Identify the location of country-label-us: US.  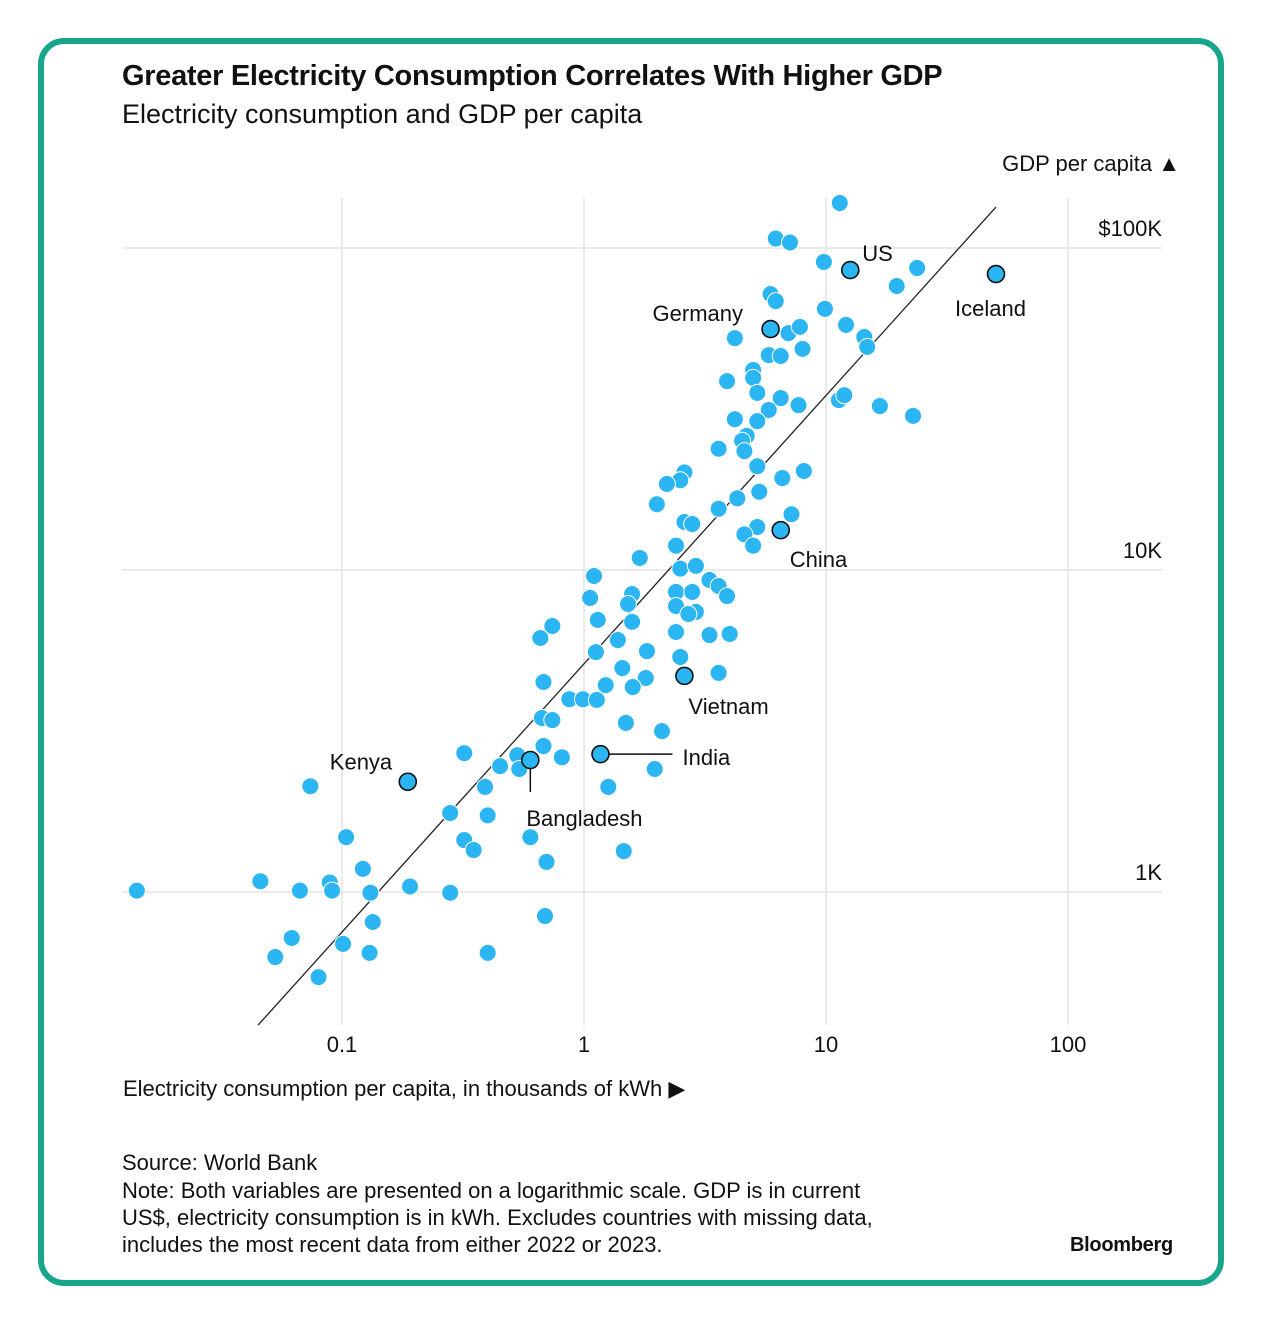
(877, 253).